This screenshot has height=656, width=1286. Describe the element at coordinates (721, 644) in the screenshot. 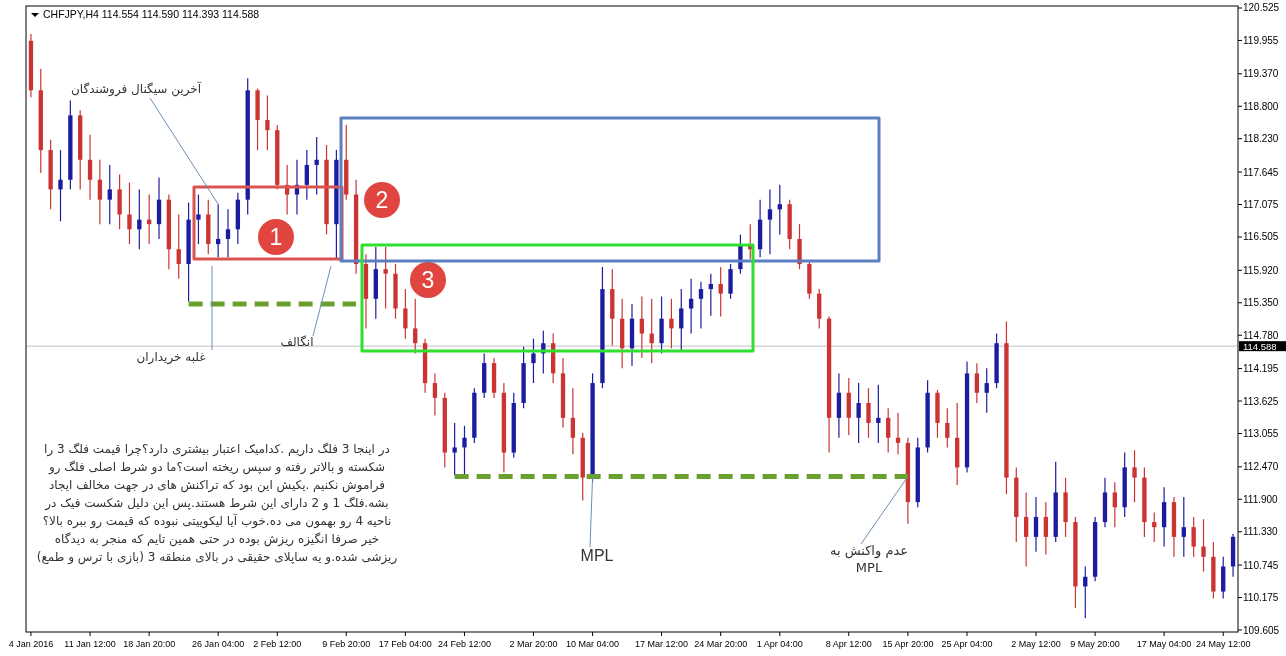

I see `x-tick-label: 24 Mar 20:00` at that location.